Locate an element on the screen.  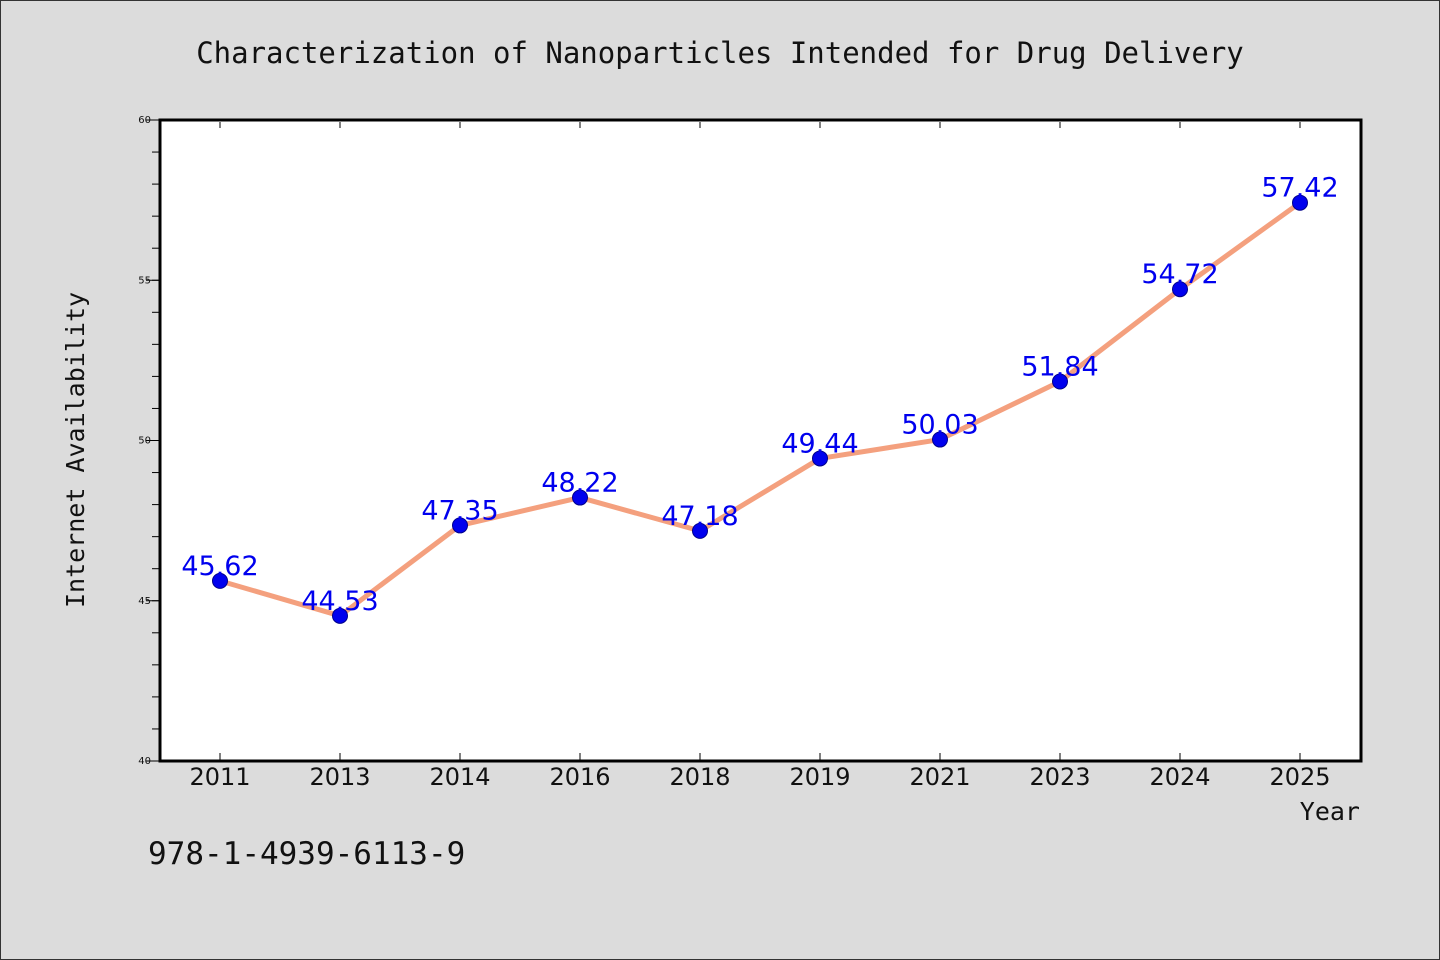
y-tick-label: 40 is located at coordinates (144, 761).